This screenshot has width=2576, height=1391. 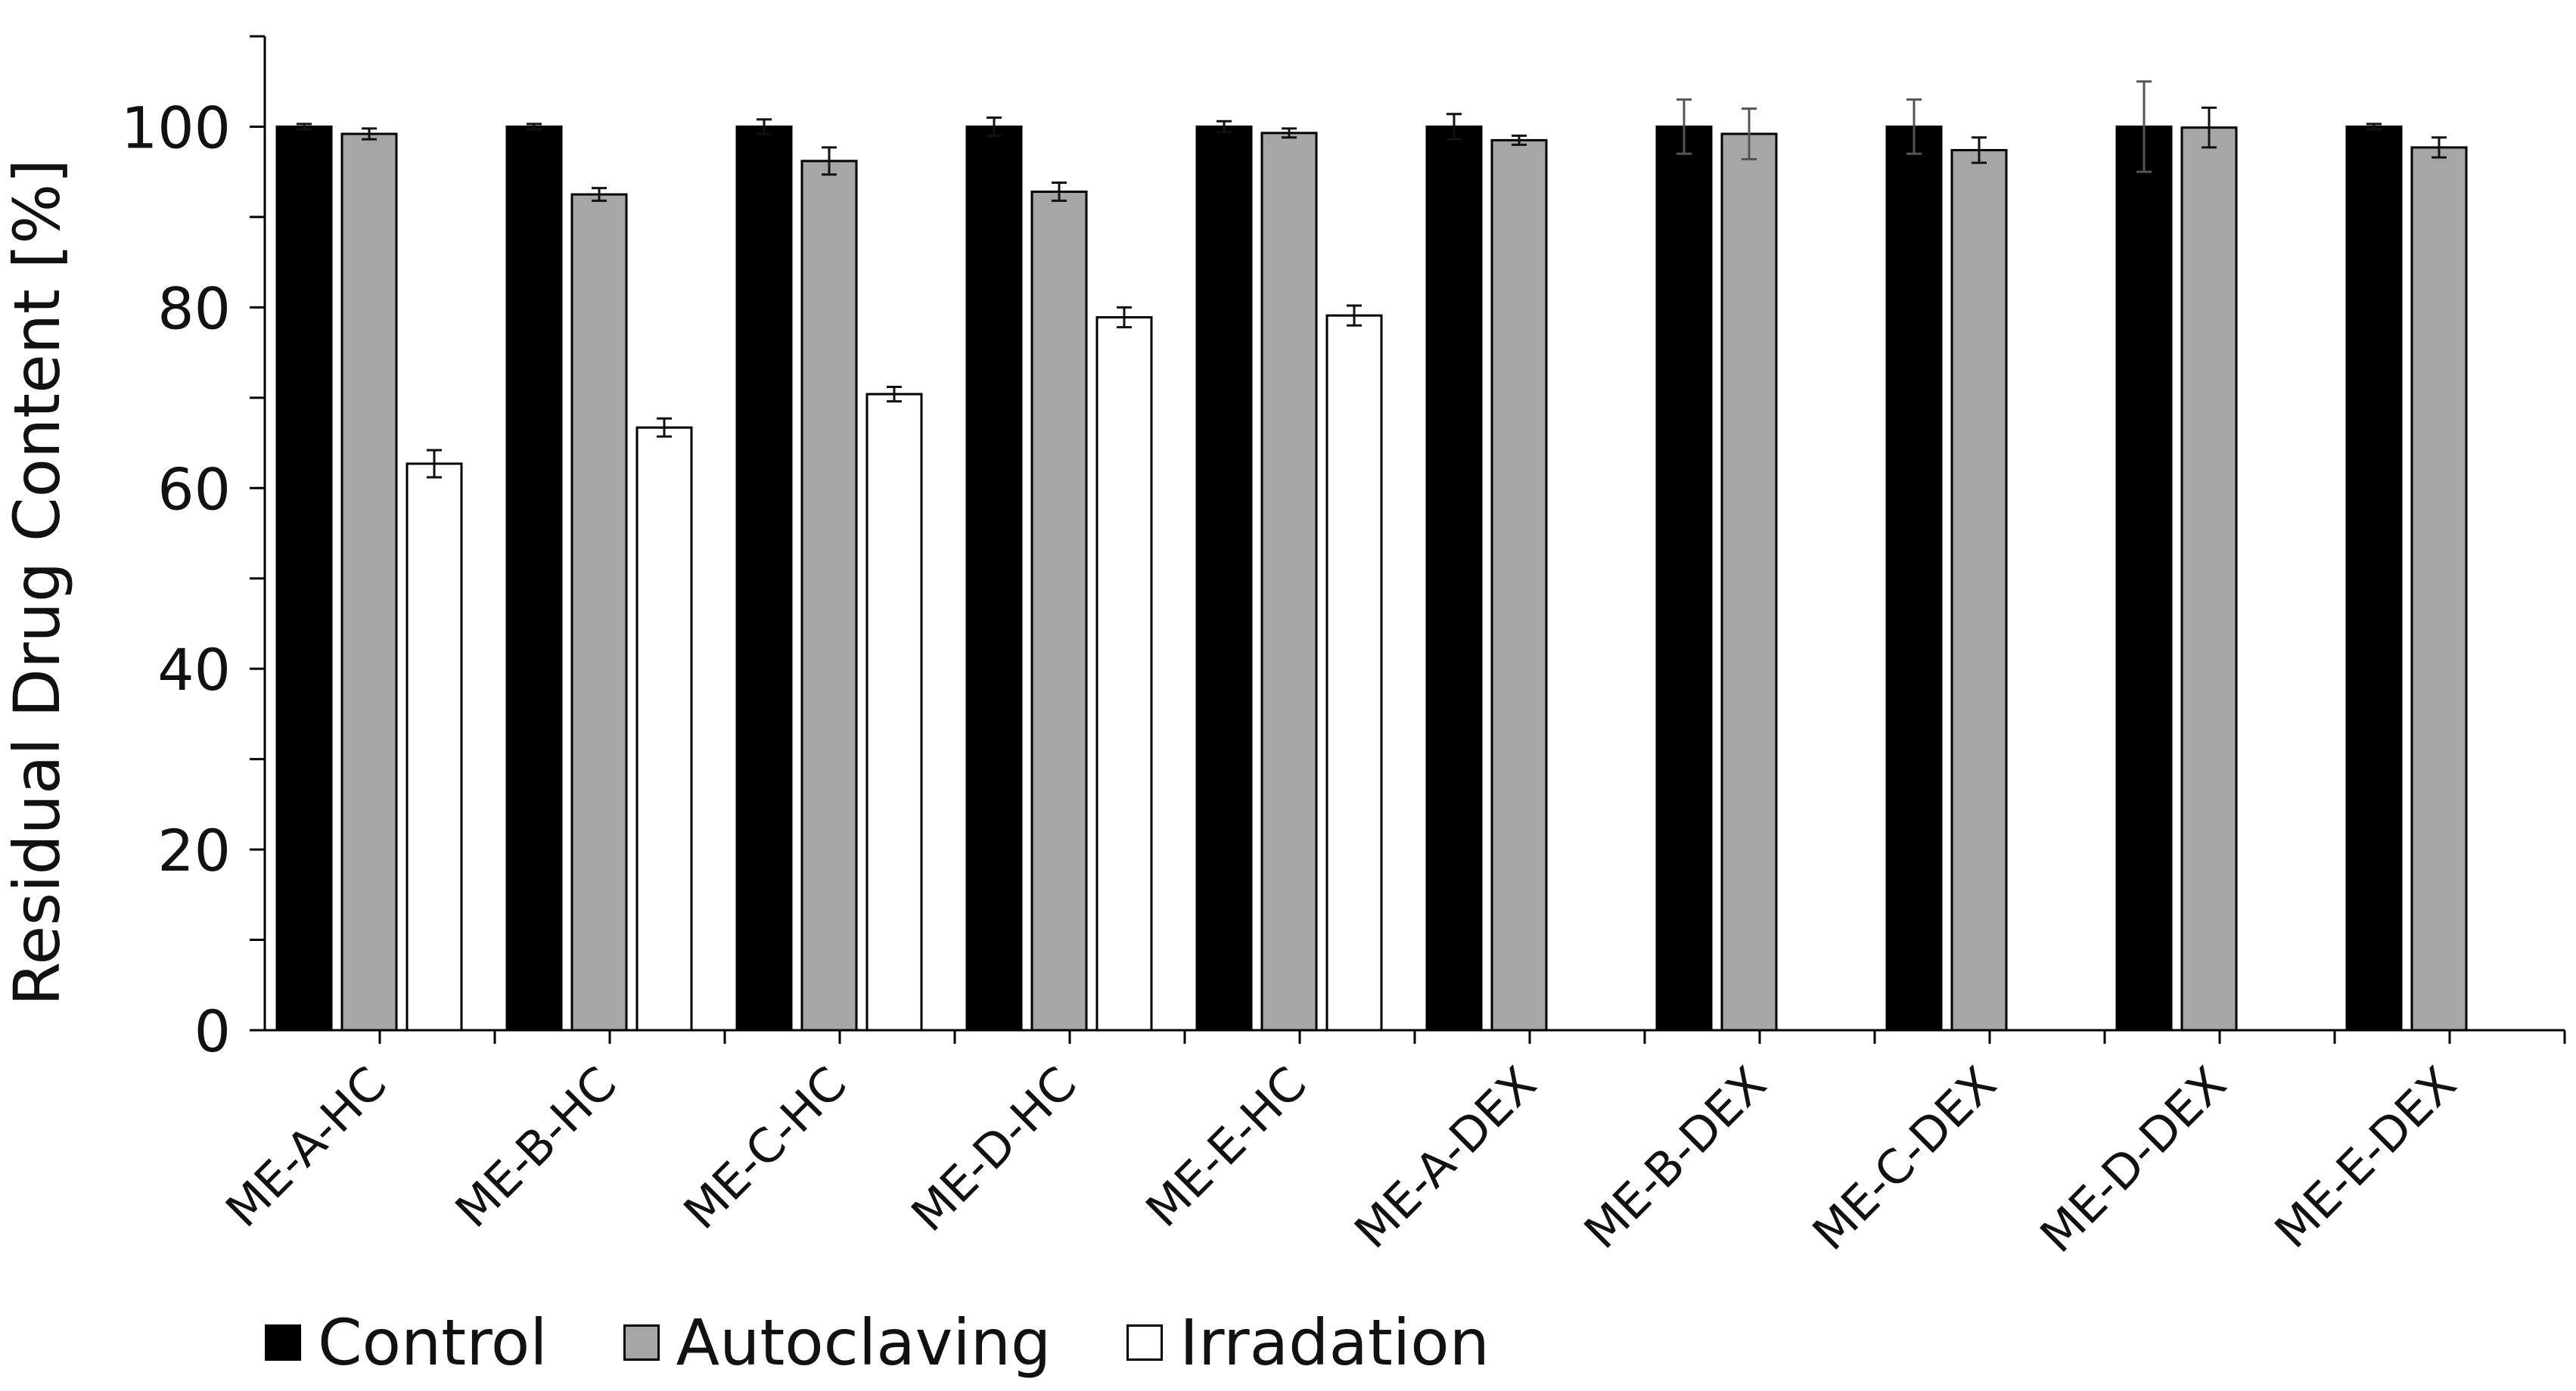 I want to click on bar-irradation-me-c-hc, so click(x=894, y=712).